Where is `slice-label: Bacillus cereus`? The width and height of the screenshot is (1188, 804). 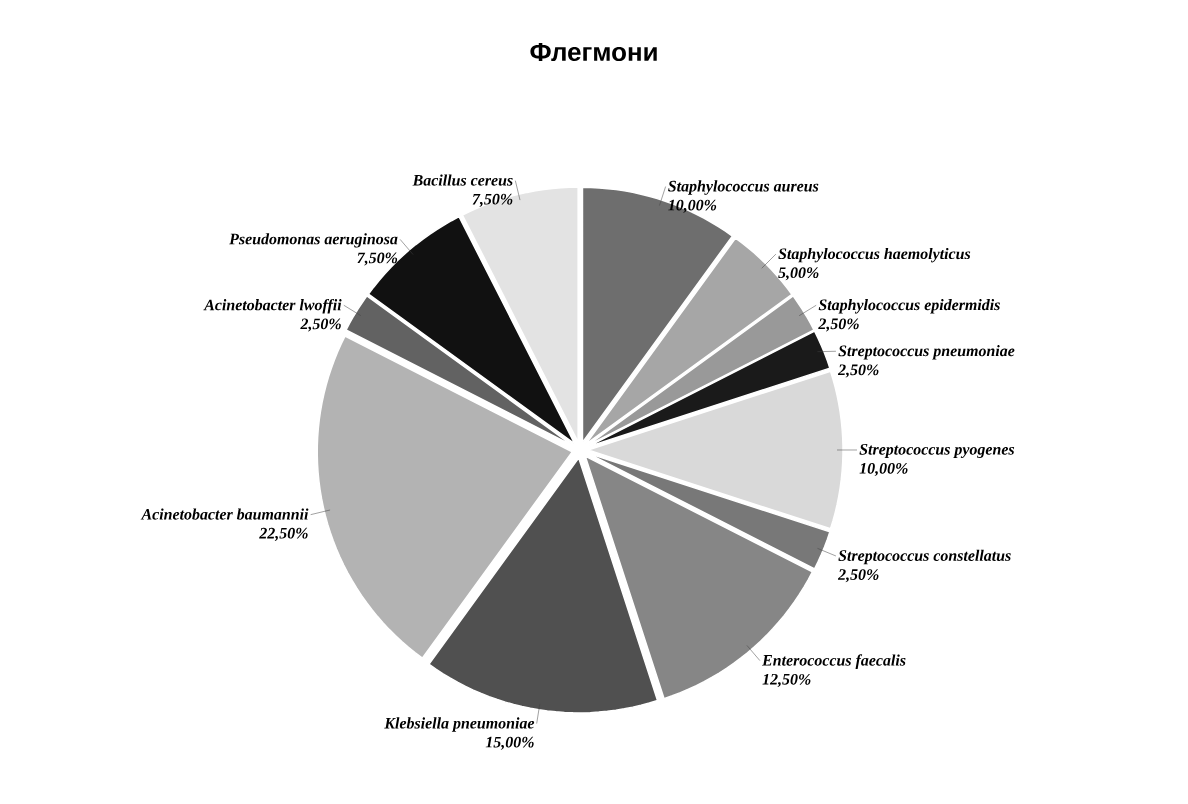 slice-label: Bacillus cereus is located at coordinates (462, 180).